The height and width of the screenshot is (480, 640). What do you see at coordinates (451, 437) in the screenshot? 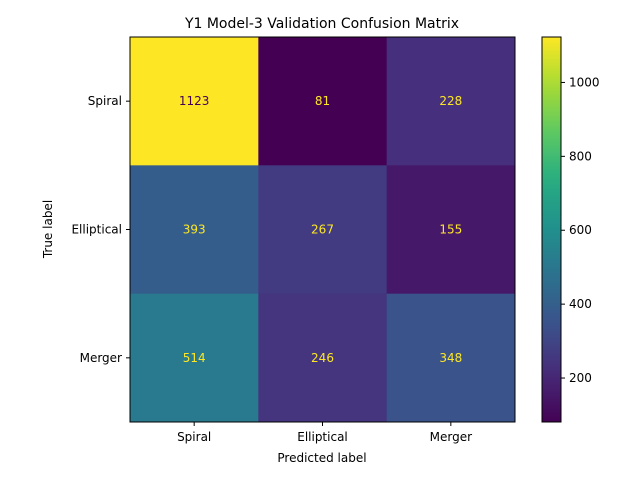
I see `x-tick-label: Merger` at bounding box center [451, 437].